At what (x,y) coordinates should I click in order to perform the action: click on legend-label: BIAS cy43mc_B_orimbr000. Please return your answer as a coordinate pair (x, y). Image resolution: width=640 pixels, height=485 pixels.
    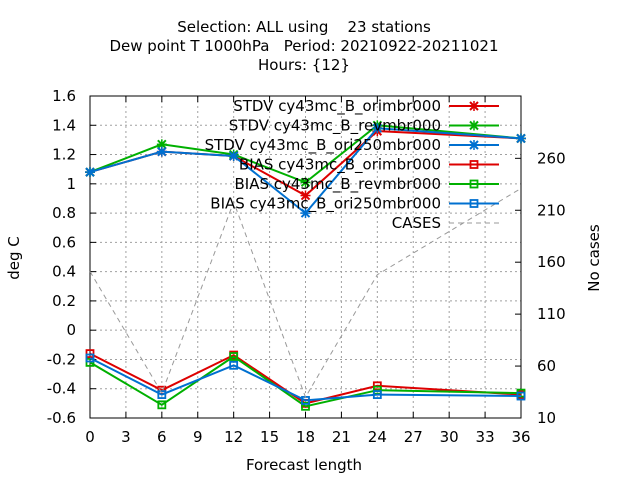
    Looking at the image, I should click on (340, 165).